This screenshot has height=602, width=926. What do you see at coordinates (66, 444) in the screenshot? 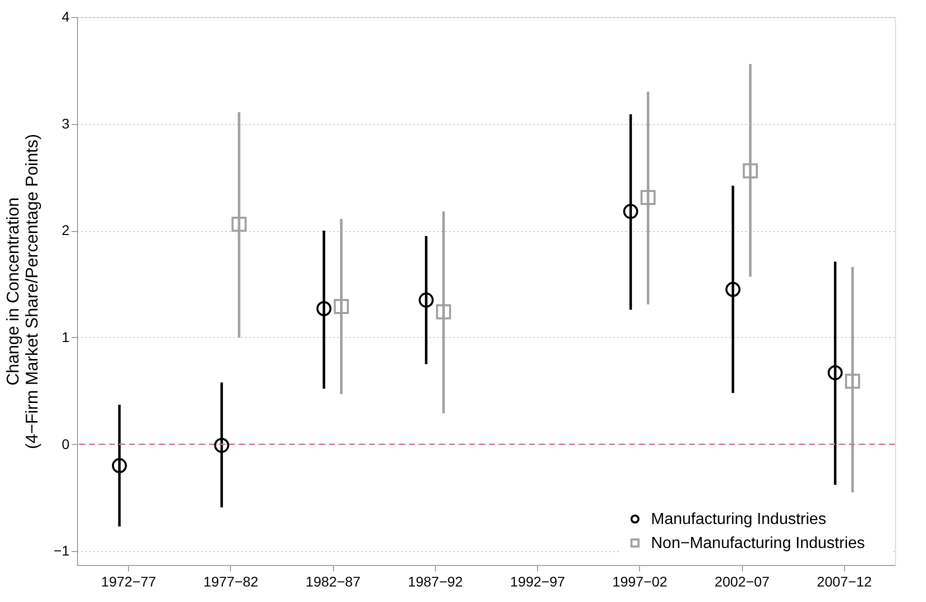
I see `y-tick-label: 0` at bounding box center [66, 444].